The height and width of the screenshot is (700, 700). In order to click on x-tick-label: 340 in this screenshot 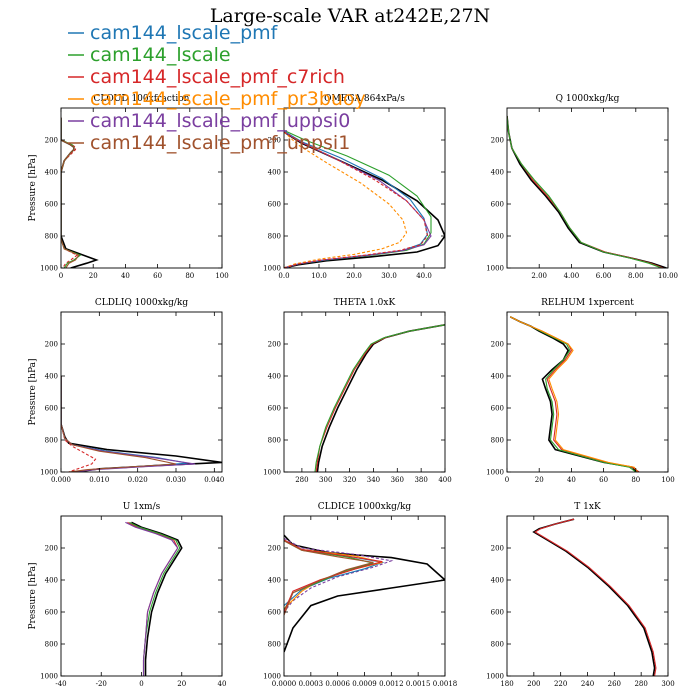, I will do `click(373, 480)`.